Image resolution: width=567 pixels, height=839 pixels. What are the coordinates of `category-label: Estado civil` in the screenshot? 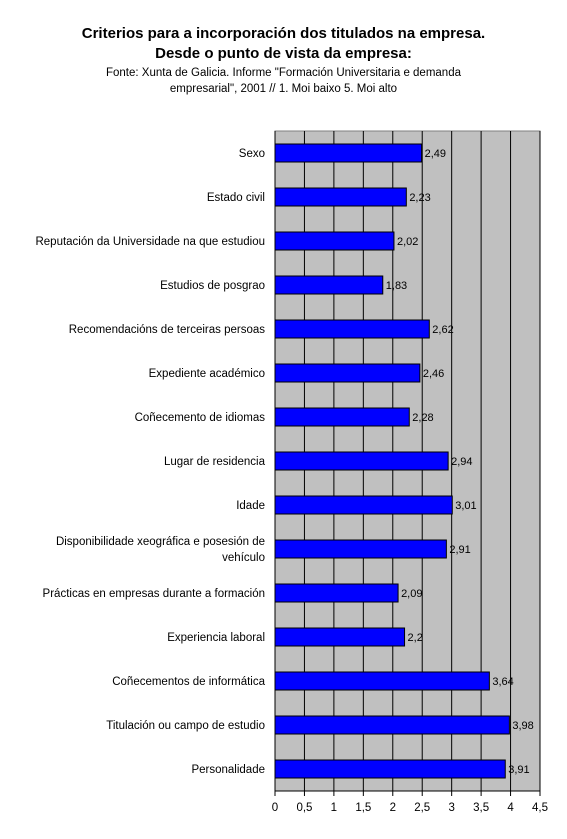 It's located at (236, 198).